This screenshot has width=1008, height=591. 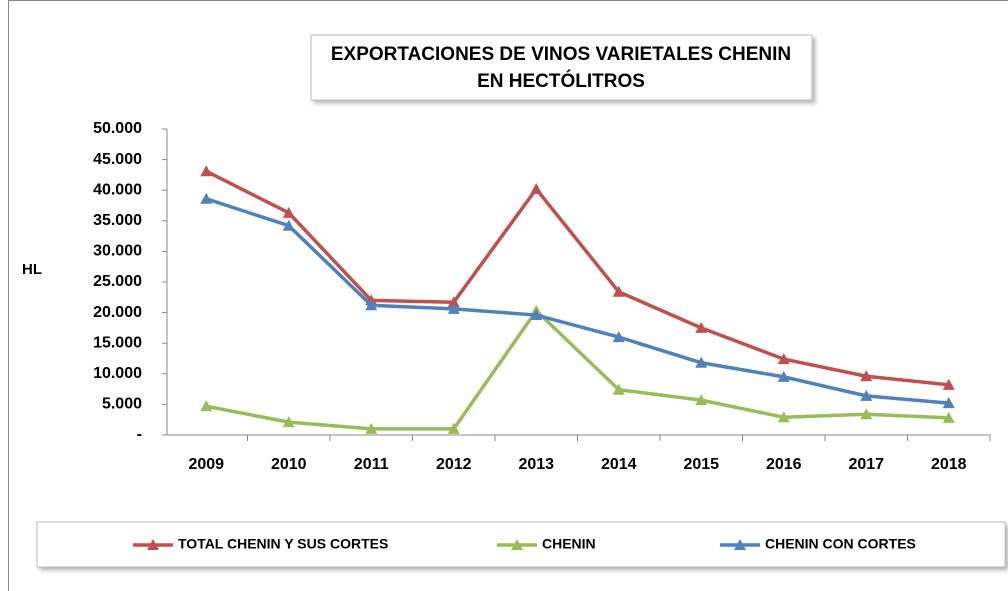 I want to click on x-tick-label: 2013, so click(x=536, y=464).